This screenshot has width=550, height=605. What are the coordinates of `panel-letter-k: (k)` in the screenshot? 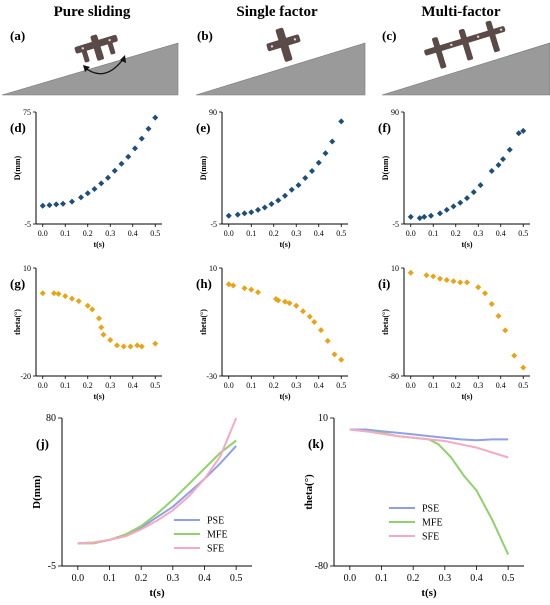 It's located at (316, 443).